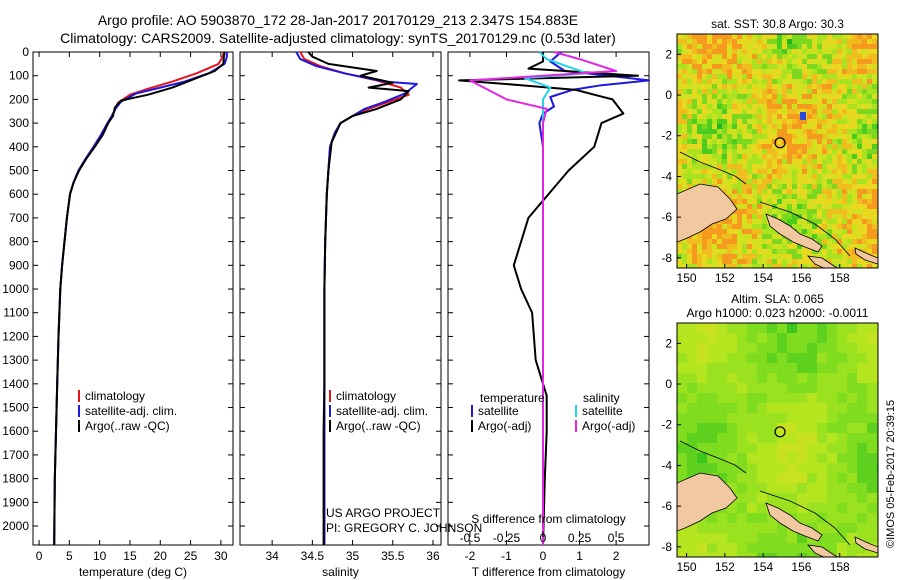 Image resolution: width=900 pixels, height=580 pixels. What do you see at coordinates (666, 547) in the screenshot?
I see `map-lat-label: -8` at bounding box center [666, 547].